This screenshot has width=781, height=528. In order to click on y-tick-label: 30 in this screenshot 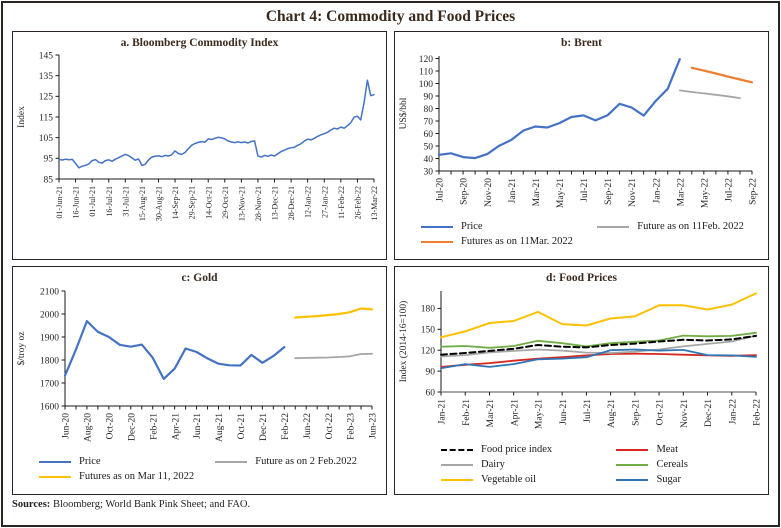, I will do `click(429, 172)`.